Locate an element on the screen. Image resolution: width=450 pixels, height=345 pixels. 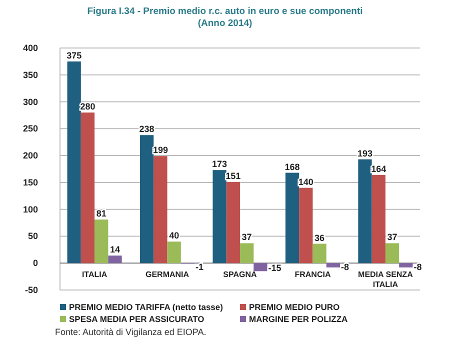
y-tick-label: 50 is located at coordinates (33, 236).